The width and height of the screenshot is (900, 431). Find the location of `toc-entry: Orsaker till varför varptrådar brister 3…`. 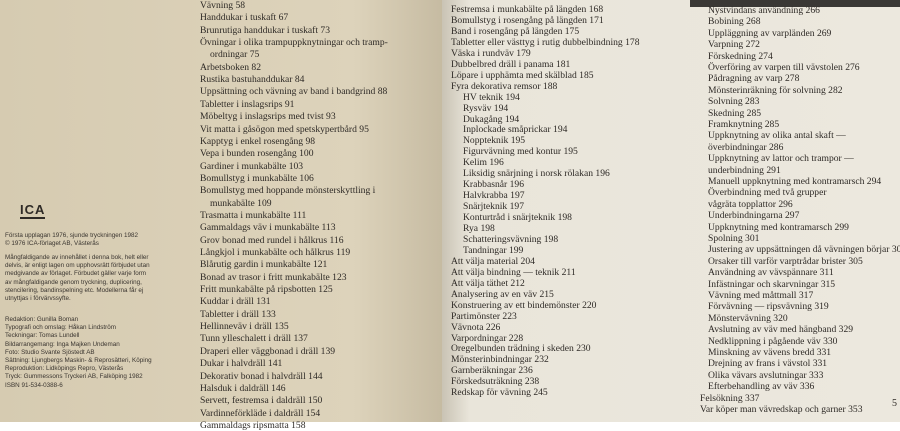

toc-entry: Orsaker till varför varptrådar brister 3… is located at coordinates (785, 261).